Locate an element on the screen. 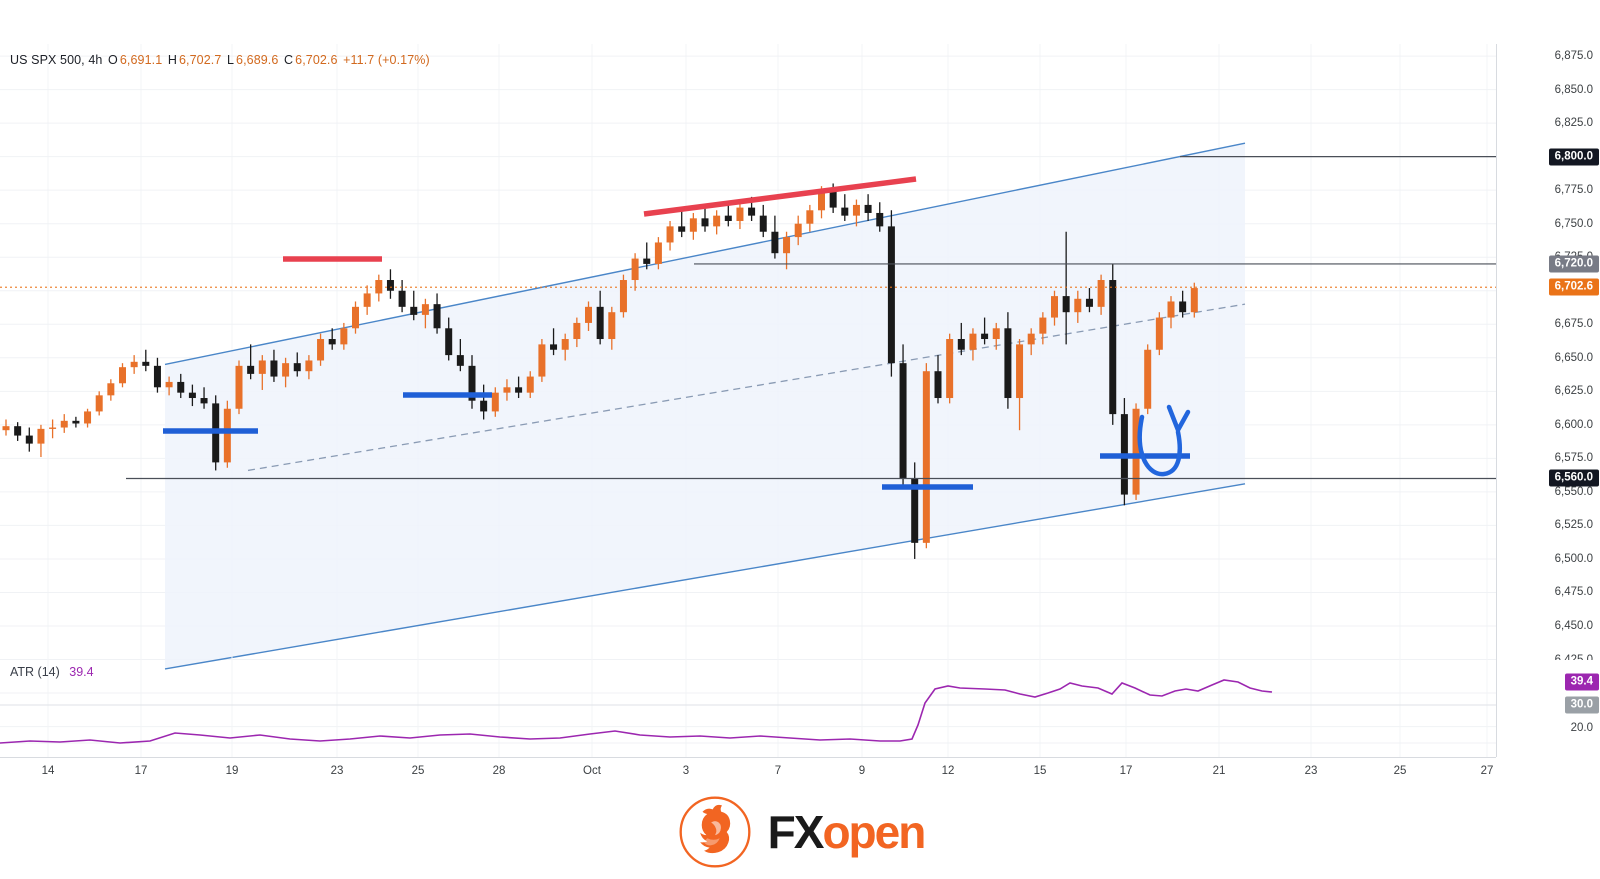 The height and width of the screenshot is (879, 1600). date-axis-tick: 27 is located at coordinates (1487, 771).